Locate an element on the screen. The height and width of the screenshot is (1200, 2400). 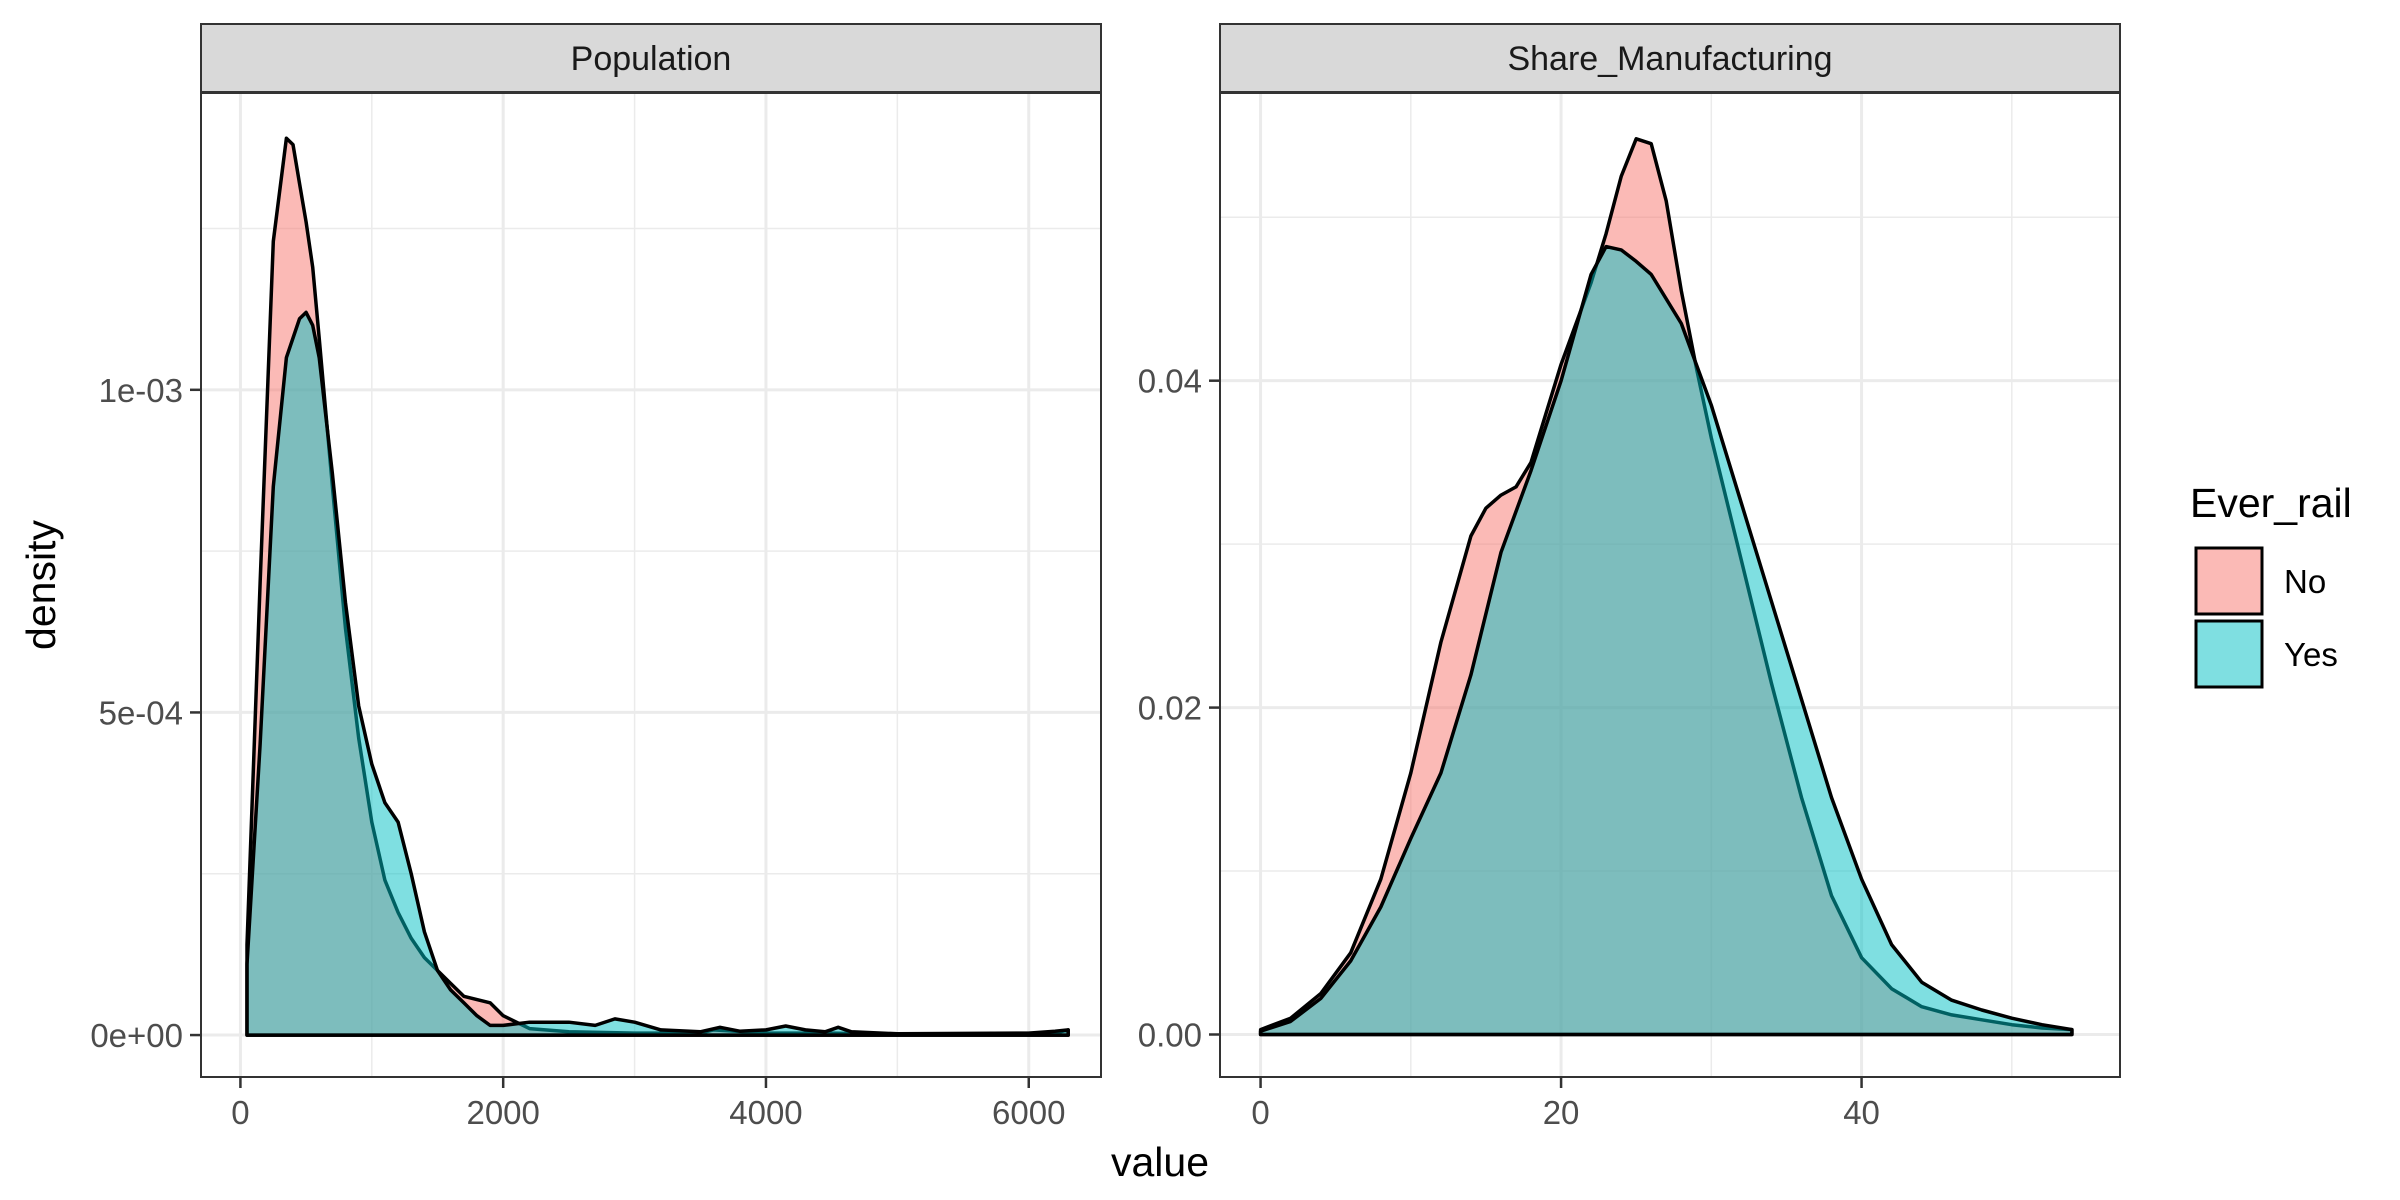
y-axis-population: 0e+00 5e-04 1e-03 is located at coordinates (145, 713).